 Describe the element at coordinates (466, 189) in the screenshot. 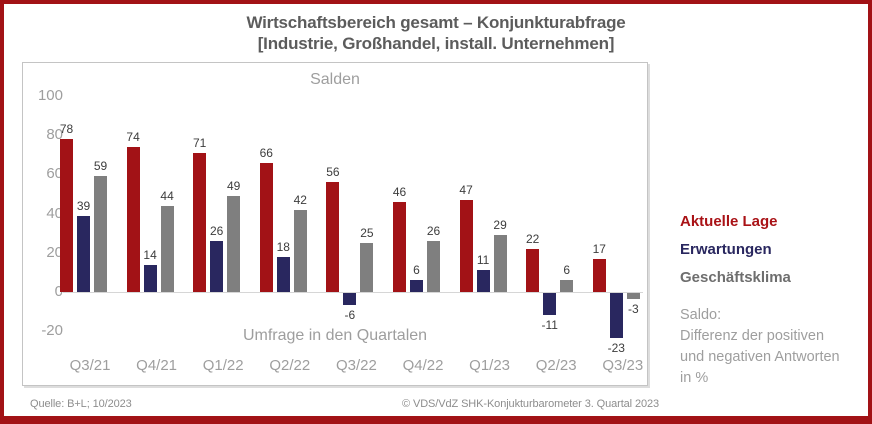

I see `bar-value-label: 47` at that location.